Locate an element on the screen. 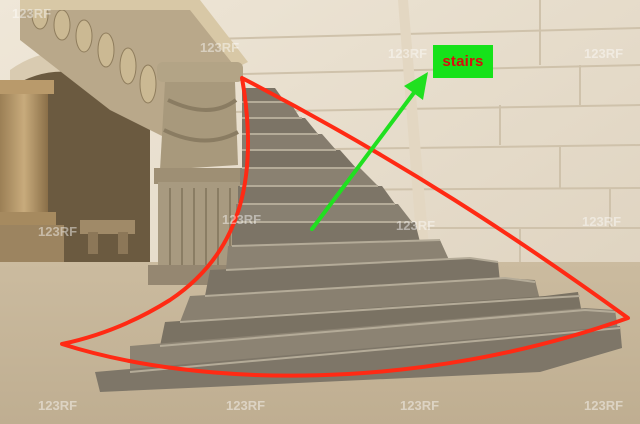 Image resolution: width=640 pixels, height=424 pixels. newel-post is located at coordinates (199, 126).